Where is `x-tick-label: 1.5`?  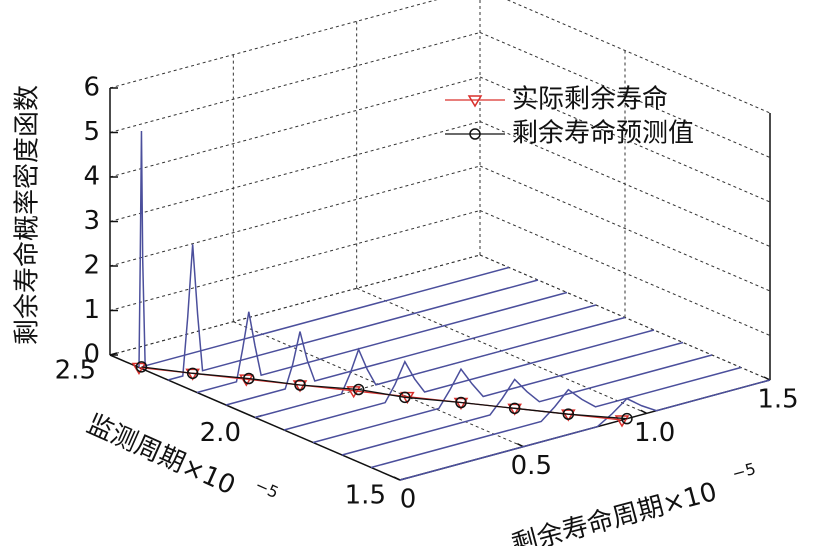
x-tick-label: 1.5 is located at coordinates (777, 400).